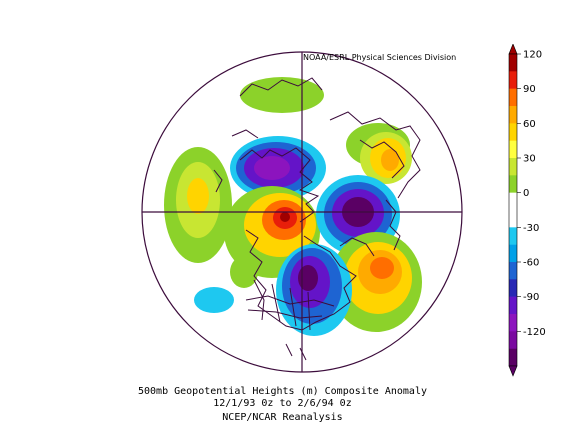  Describe the element at coordinates (526, 193) in the screenshot. I see `colorbar-tick-label: 0` at that location.